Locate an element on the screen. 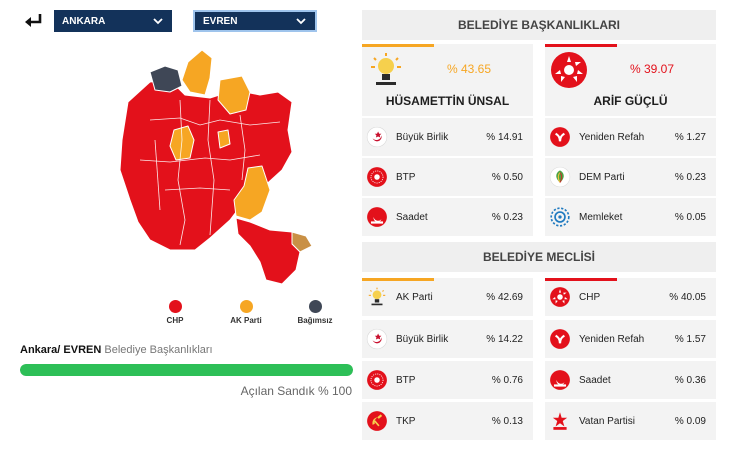 The height and width of the screenshot is (474, 750). return-arrow-icon is located at coordinates (33, 20).